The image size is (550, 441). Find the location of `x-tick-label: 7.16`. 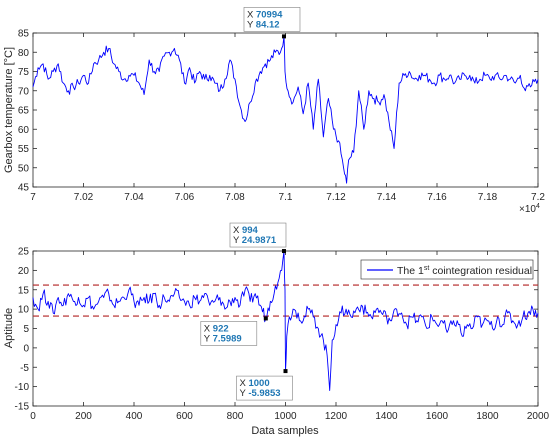

x-tick-label: 7.16 is located at coordinates (437, 197).